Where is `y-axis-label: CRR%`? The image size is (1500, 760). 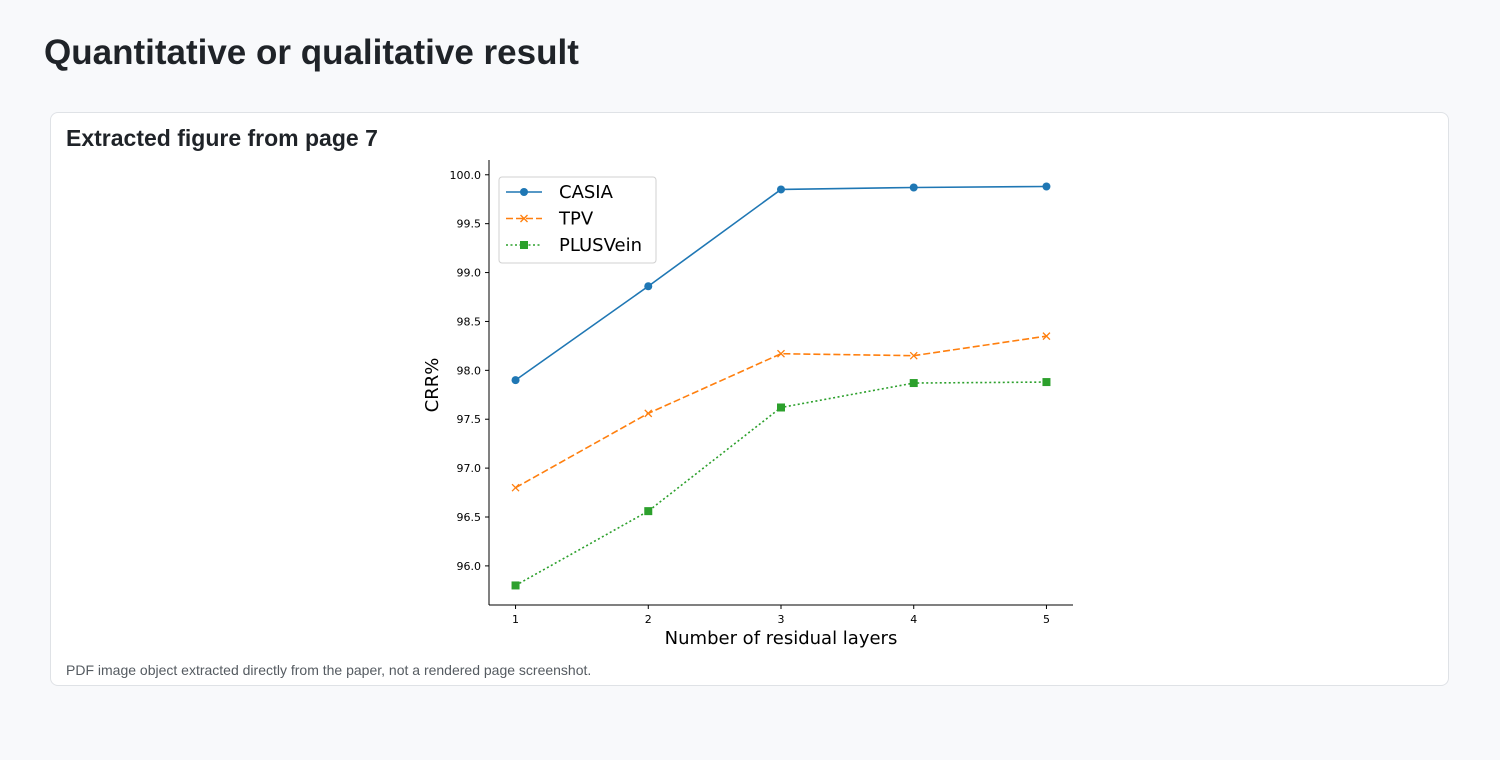 y-axis-label: CRR% is located at coordinates (432, 385).